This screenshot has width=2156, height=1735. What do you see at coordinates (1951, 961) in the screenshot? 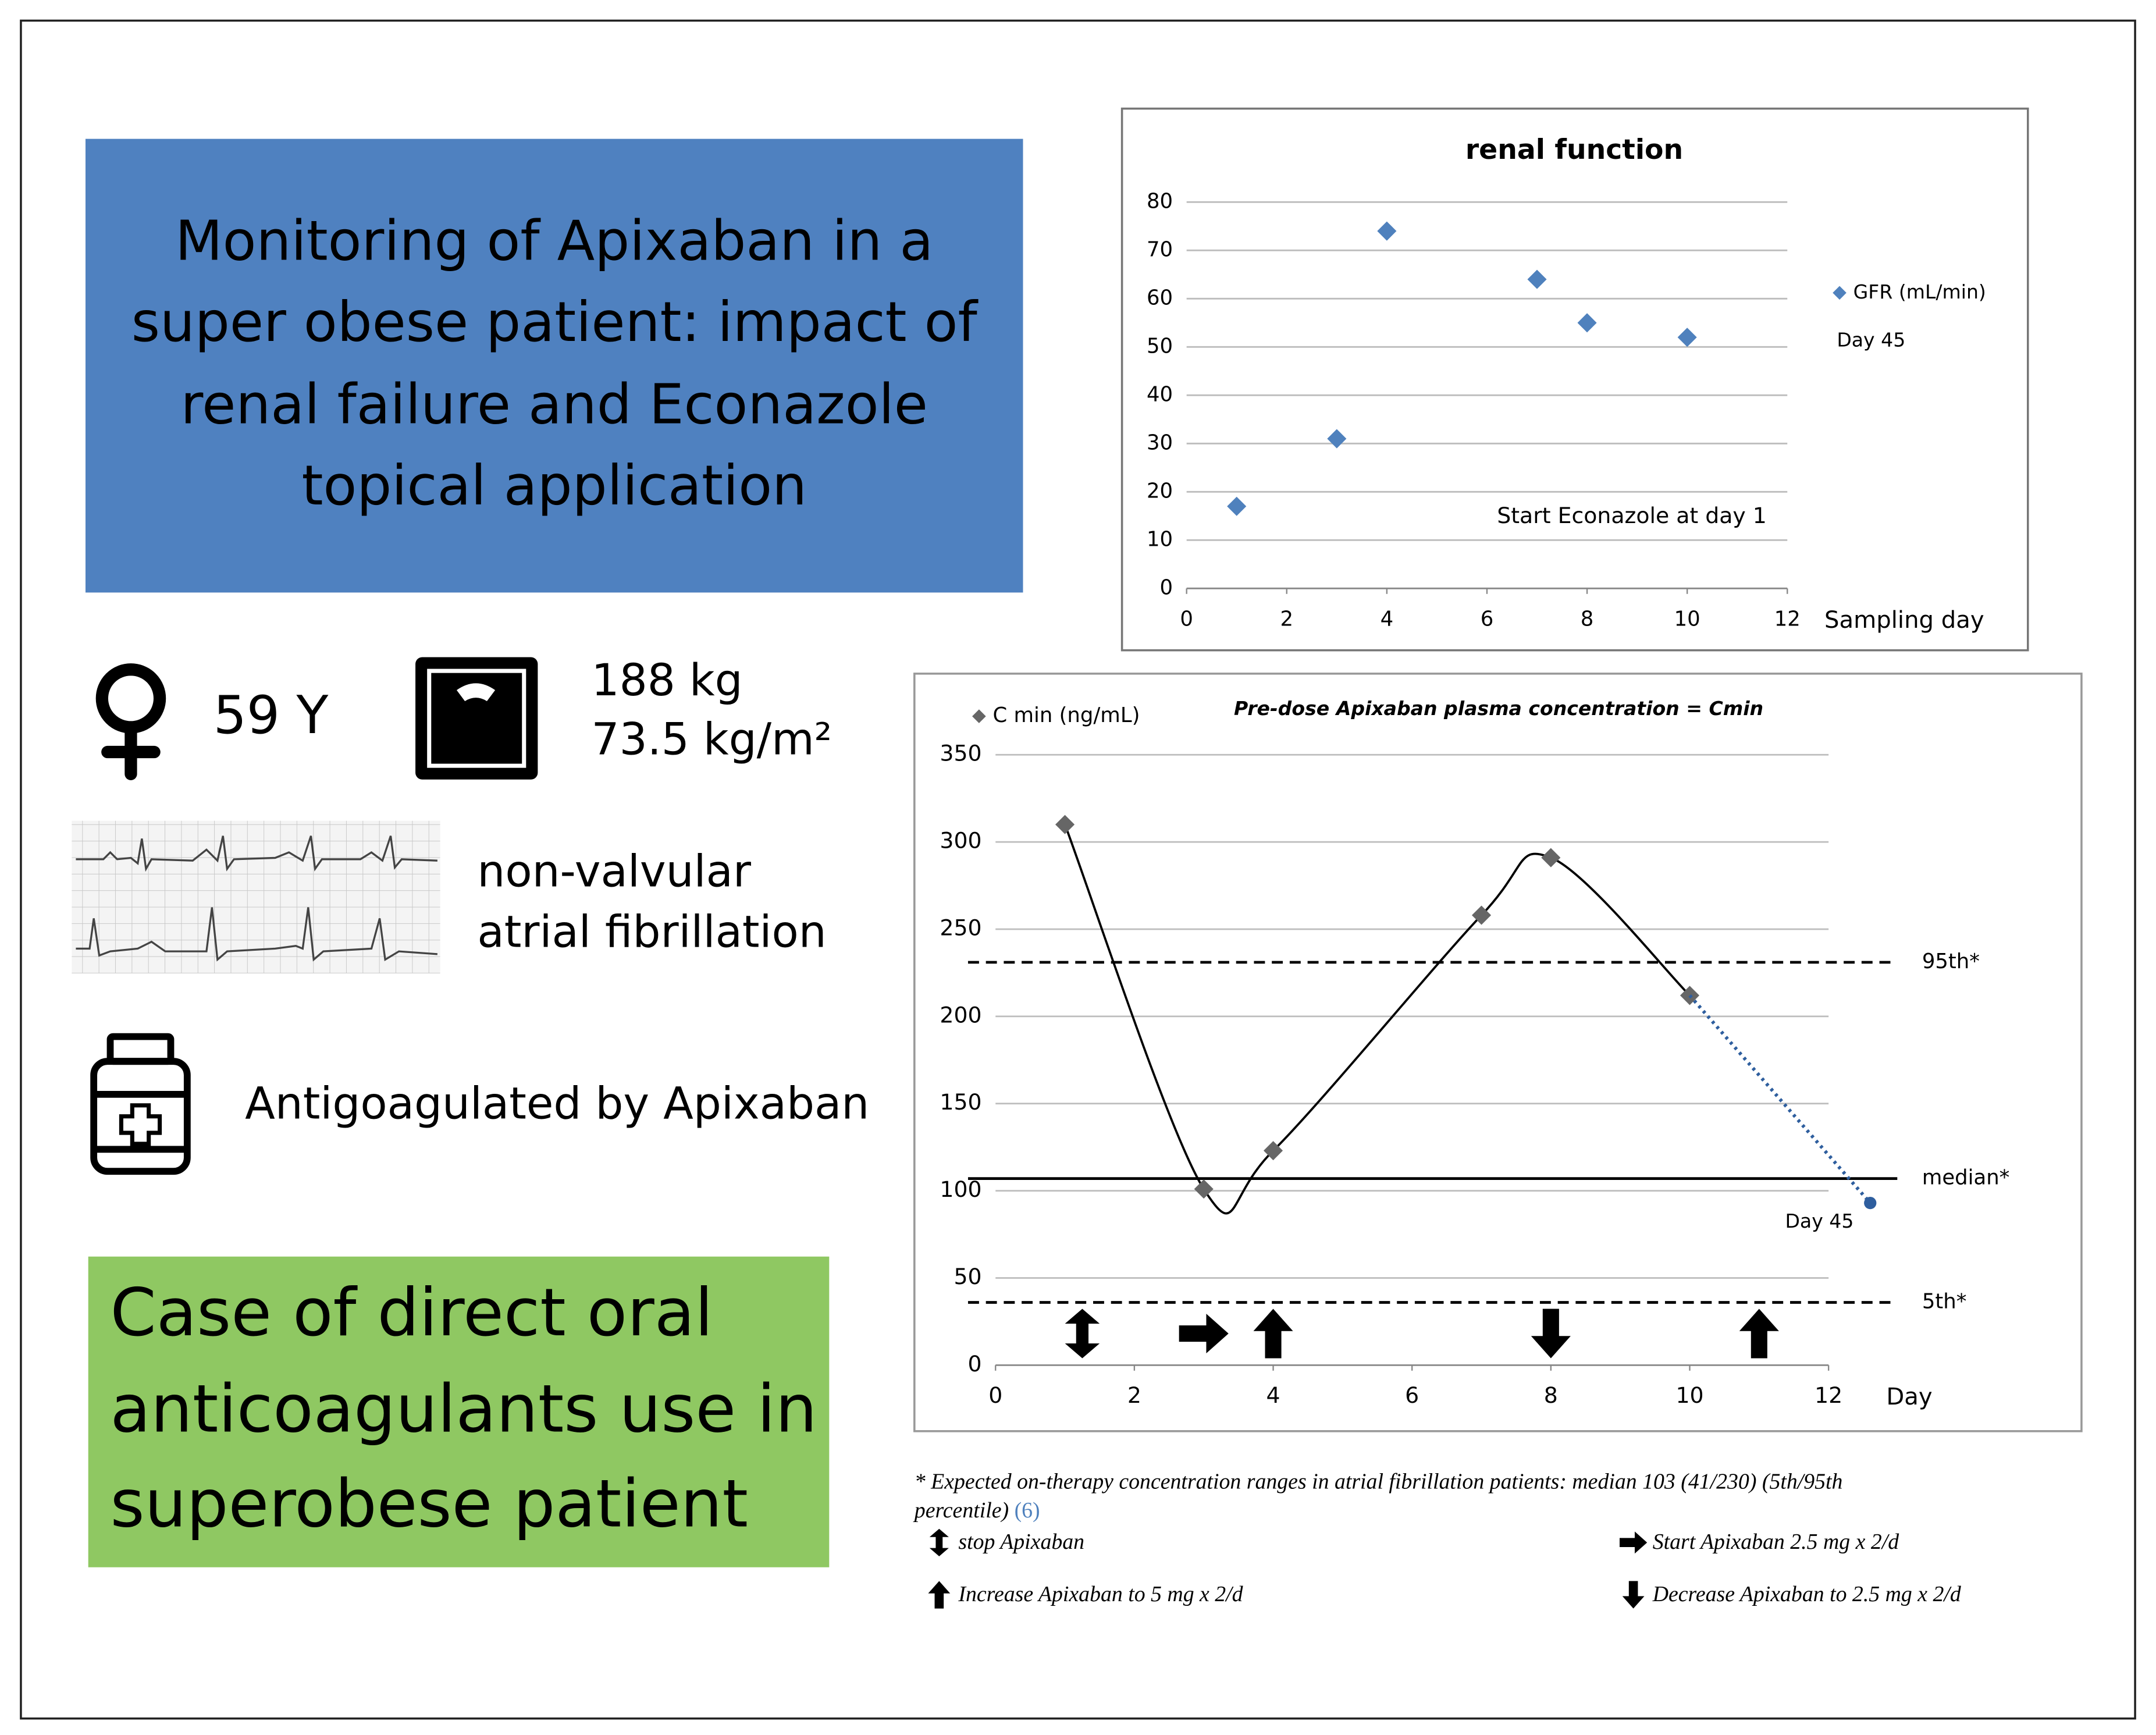
I see `reference-label: 95th*` at bounding box center [1951, 961].